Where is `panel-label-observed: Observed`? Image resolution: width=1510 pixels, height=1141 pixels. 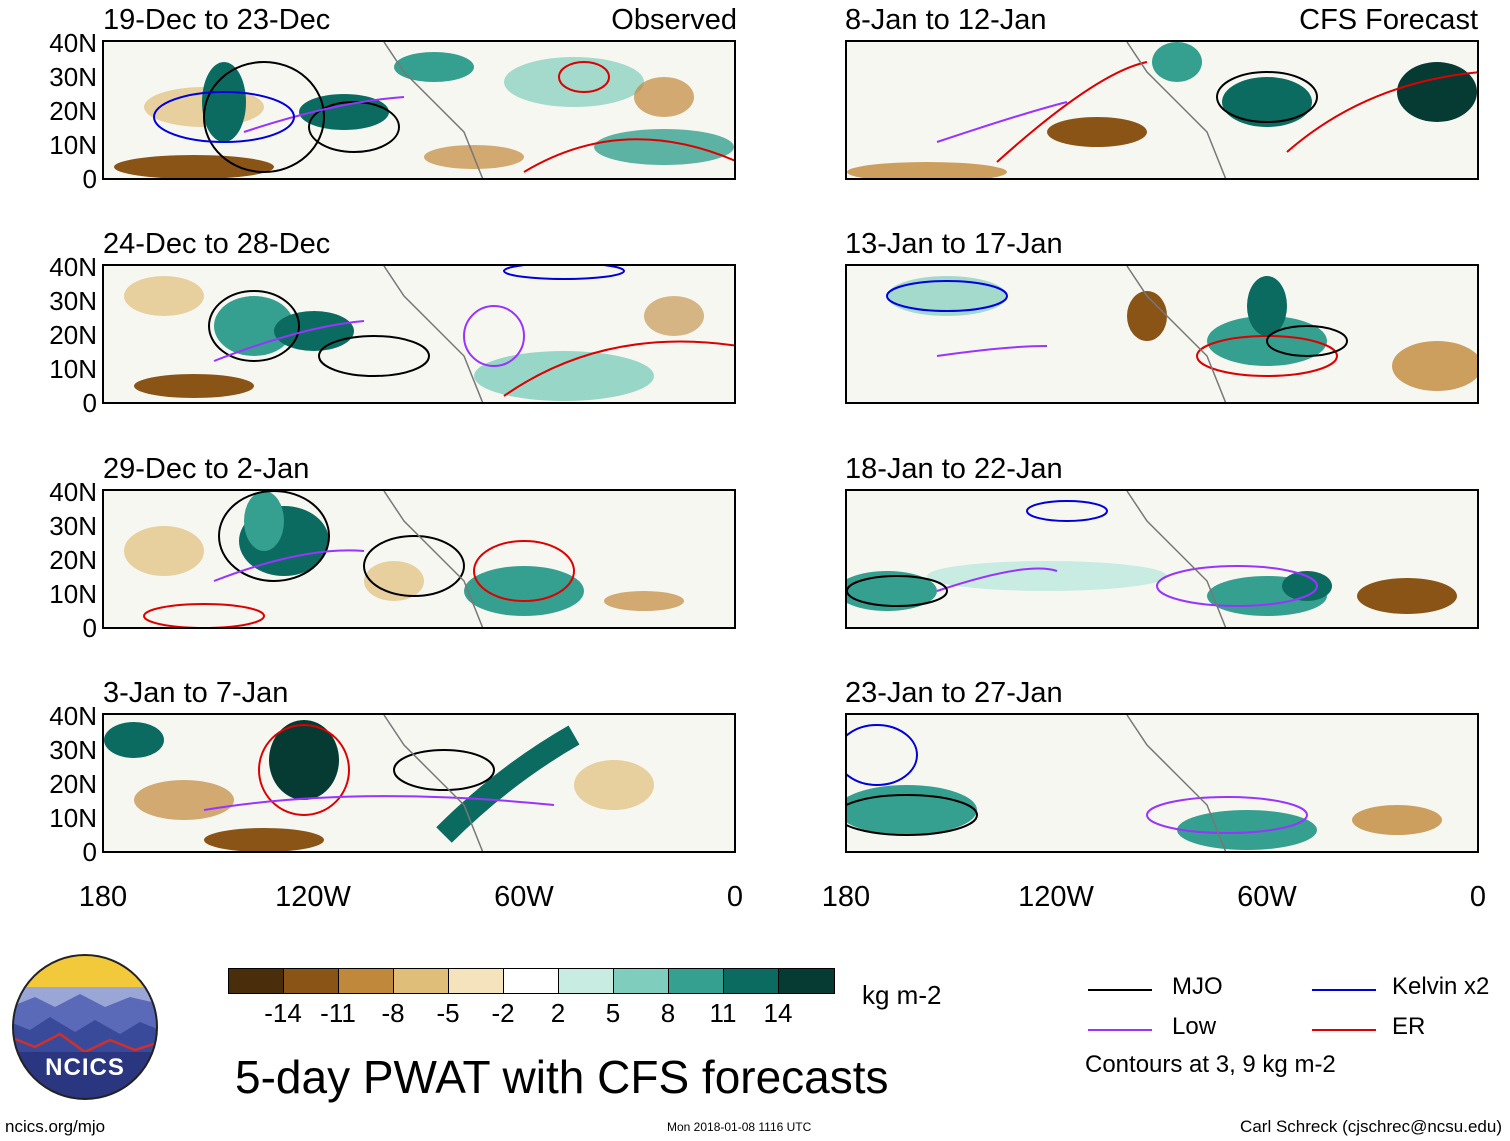 panel-label-observed: Observed is located at coordinates (674, 20).